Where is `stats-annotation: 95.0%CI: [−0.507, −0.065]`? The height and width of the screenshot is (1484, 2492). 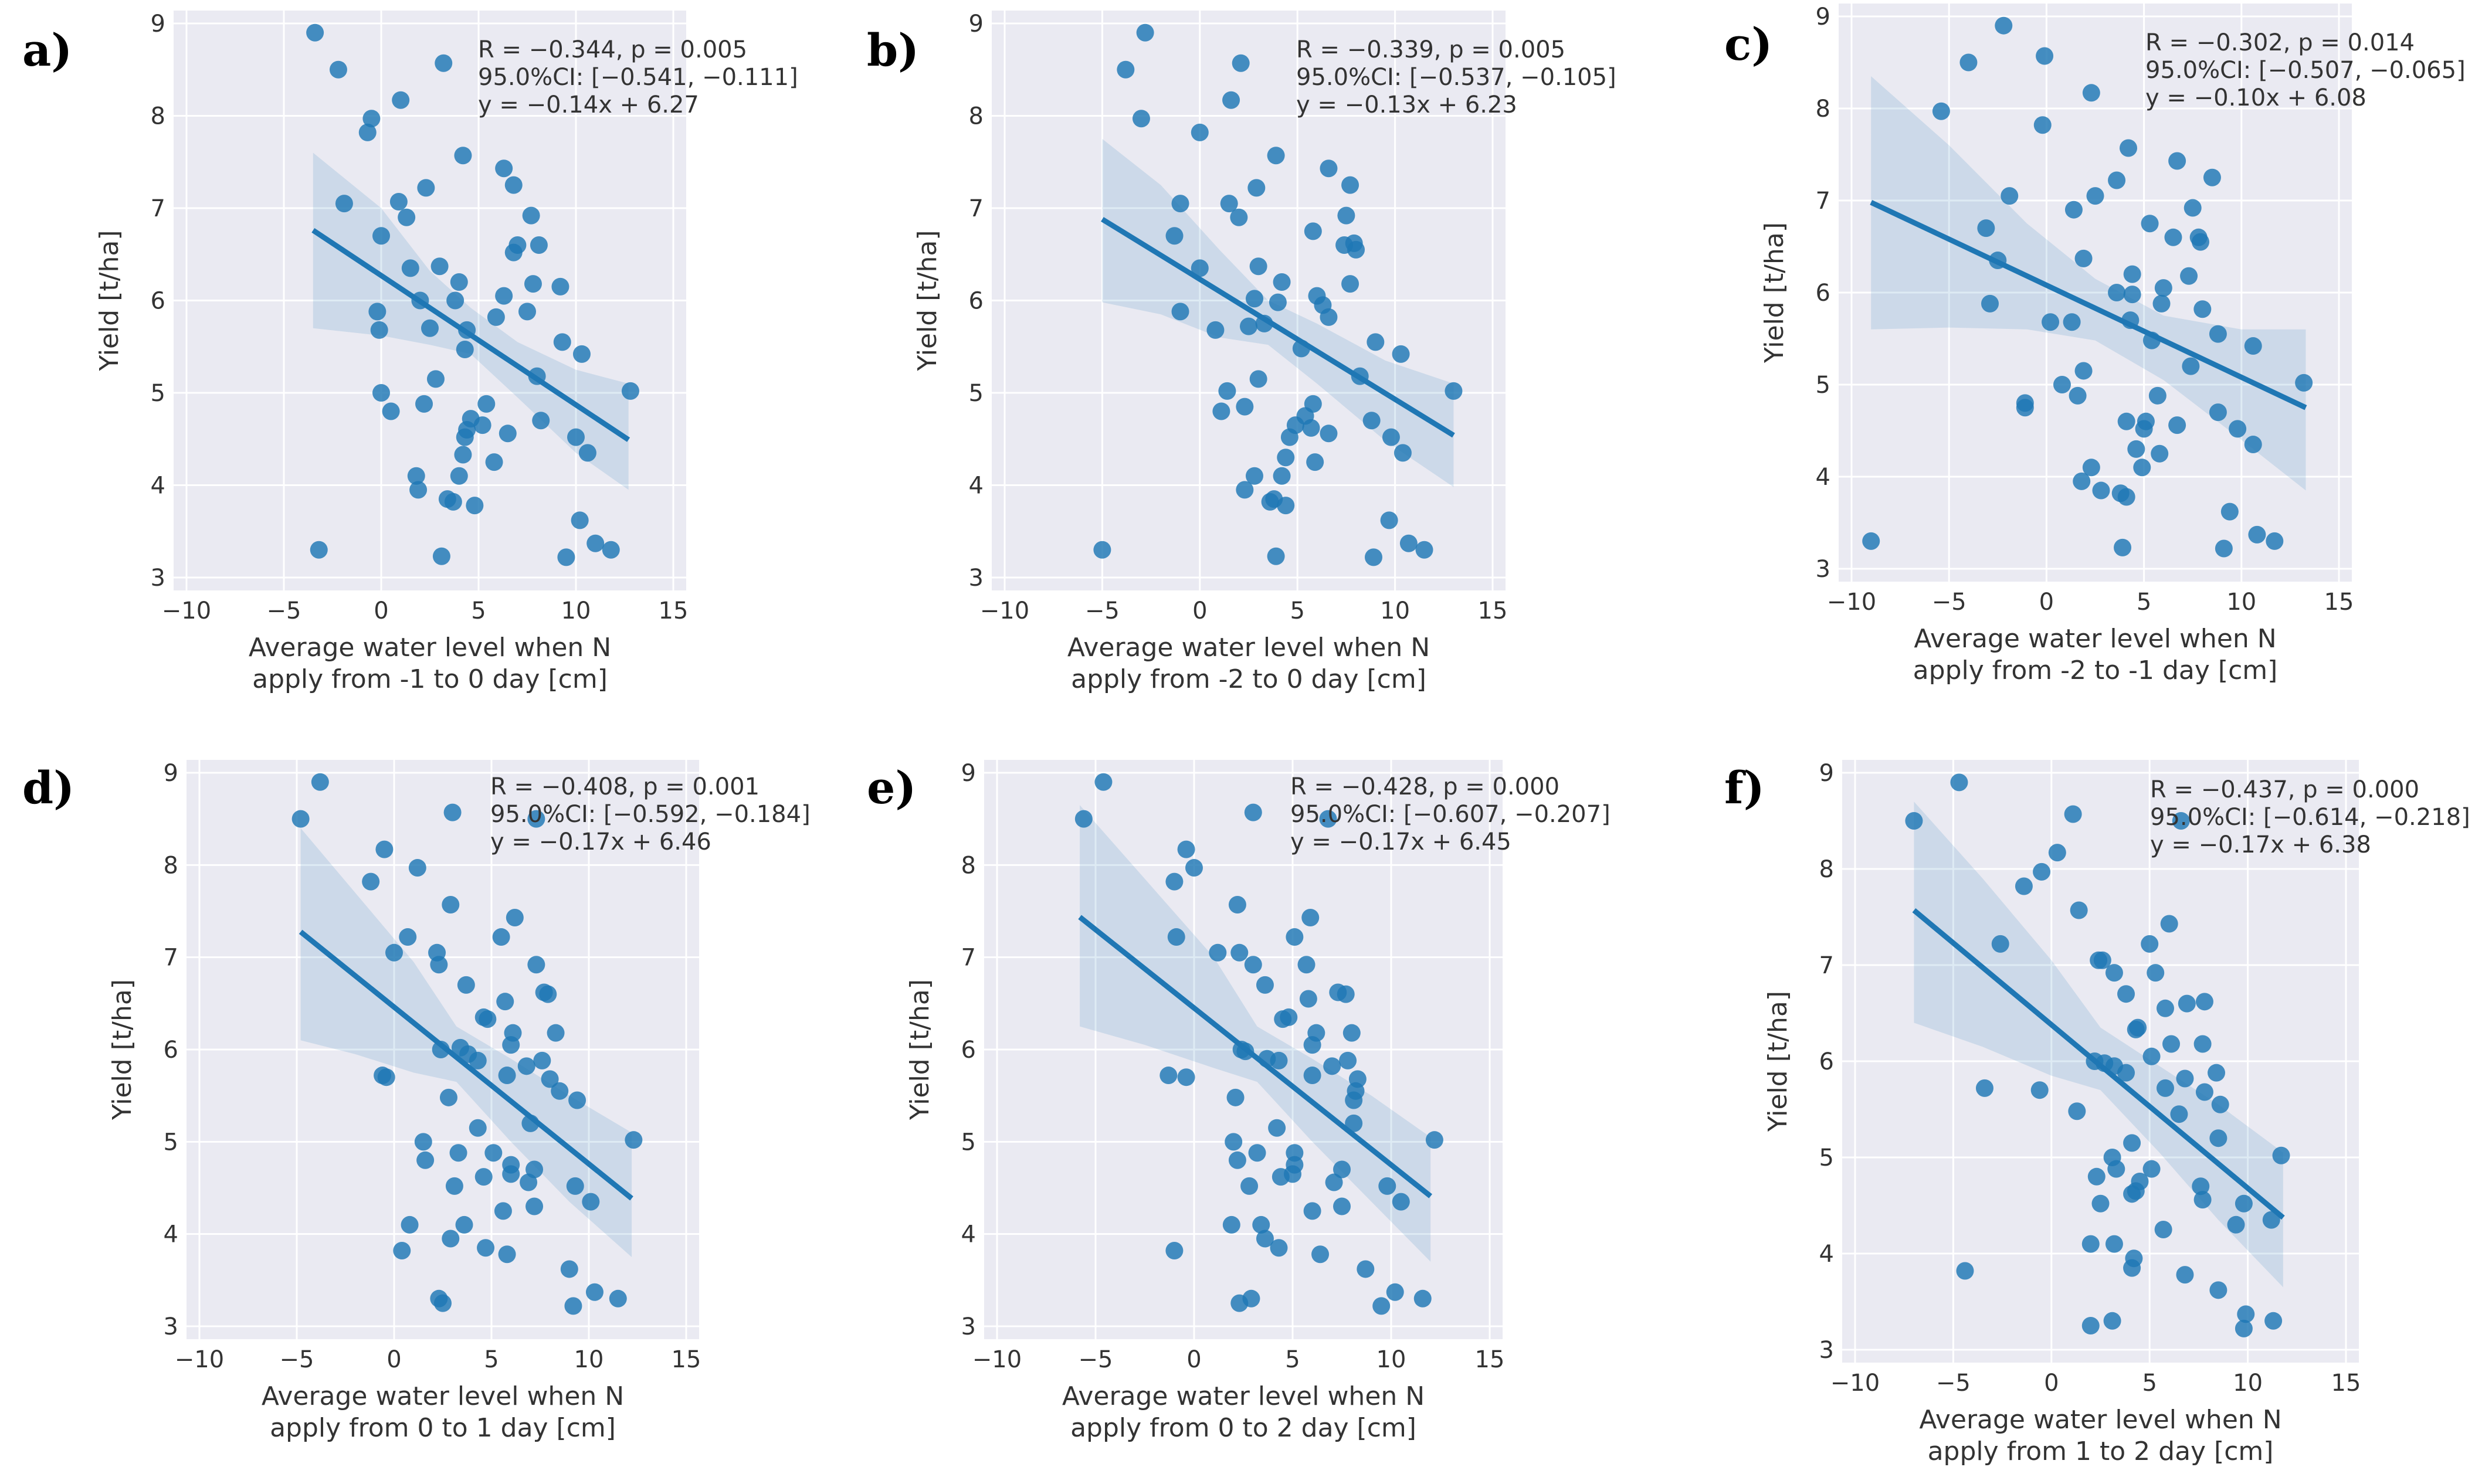 stats-annotation: 95.0%CI: [−0.507, −0.065] is located at coordinates (2305, 70).